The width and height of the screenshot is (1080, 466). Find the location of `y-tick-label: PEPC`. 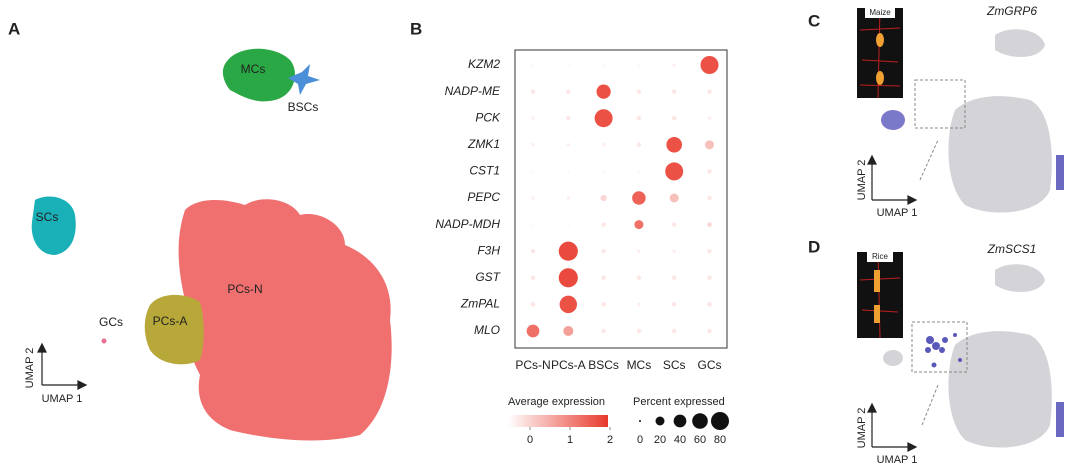

y-tick-label: PEPC is located at coordinates (483, 197).